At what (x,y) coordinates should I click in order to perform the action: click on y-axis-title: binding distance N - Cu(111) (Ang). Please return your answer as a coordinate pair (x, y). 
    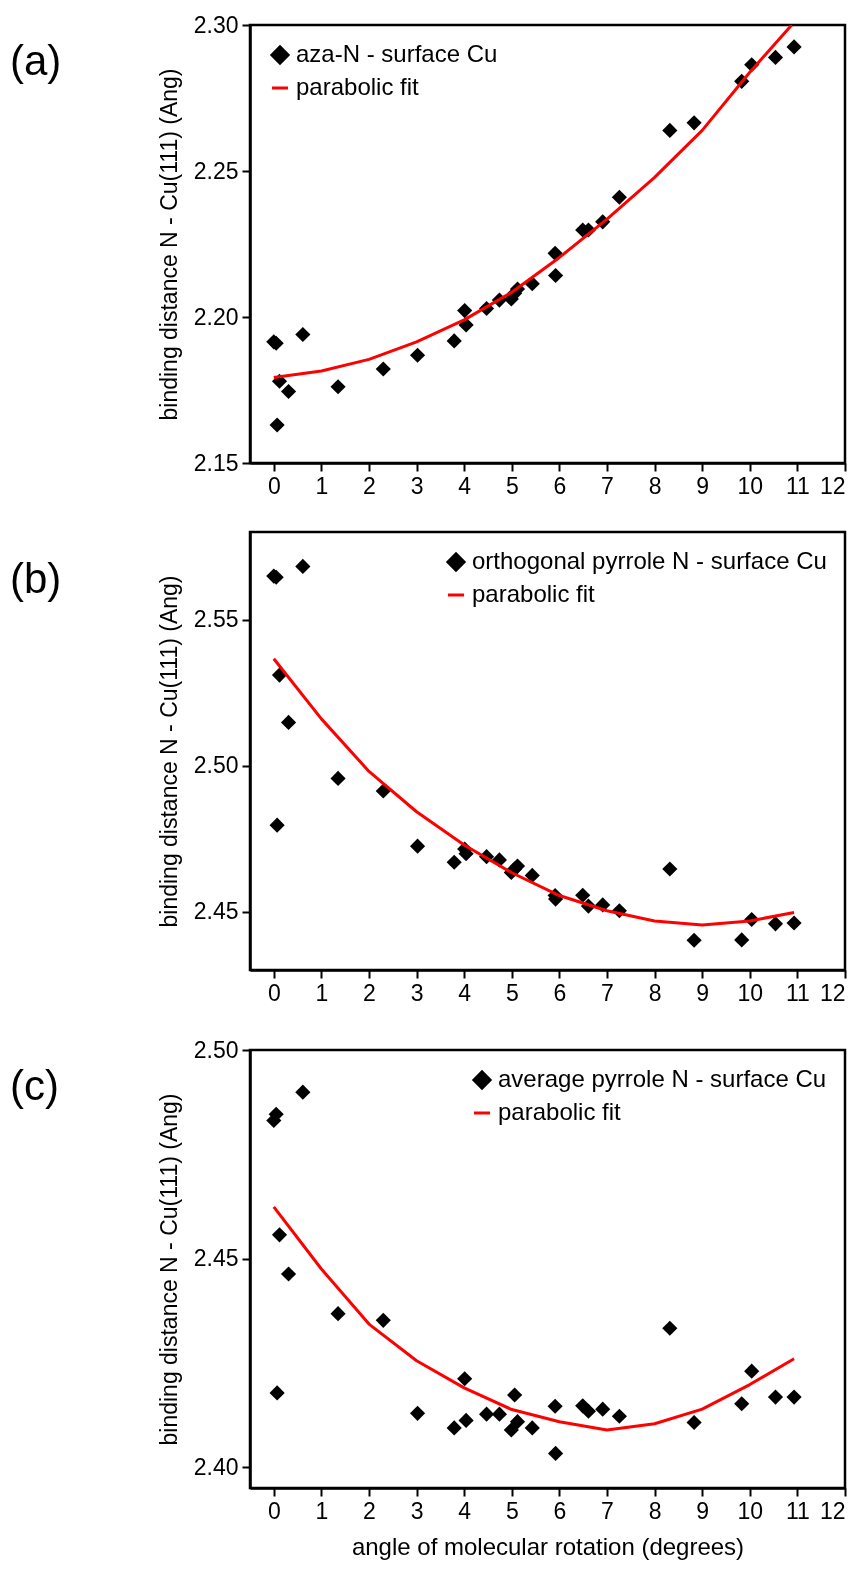
    Looking at the image, I should click on (168, 751).